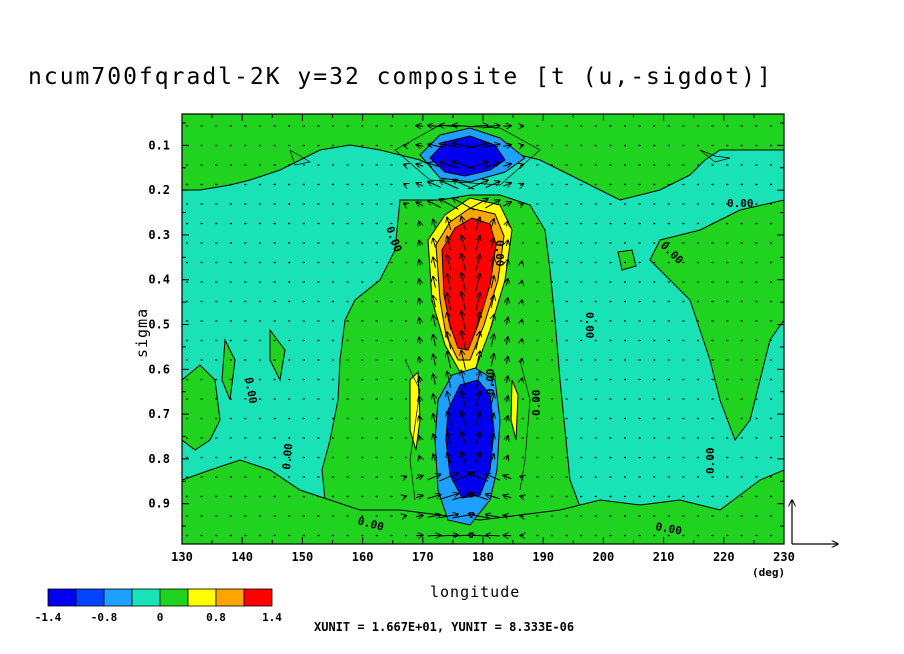 This screenshot has height=654, width=904. What do you see at coordinates (159, 235) in the screenshot?
I see `y-tick-label: 0.3` at bounding box center [159, 235].